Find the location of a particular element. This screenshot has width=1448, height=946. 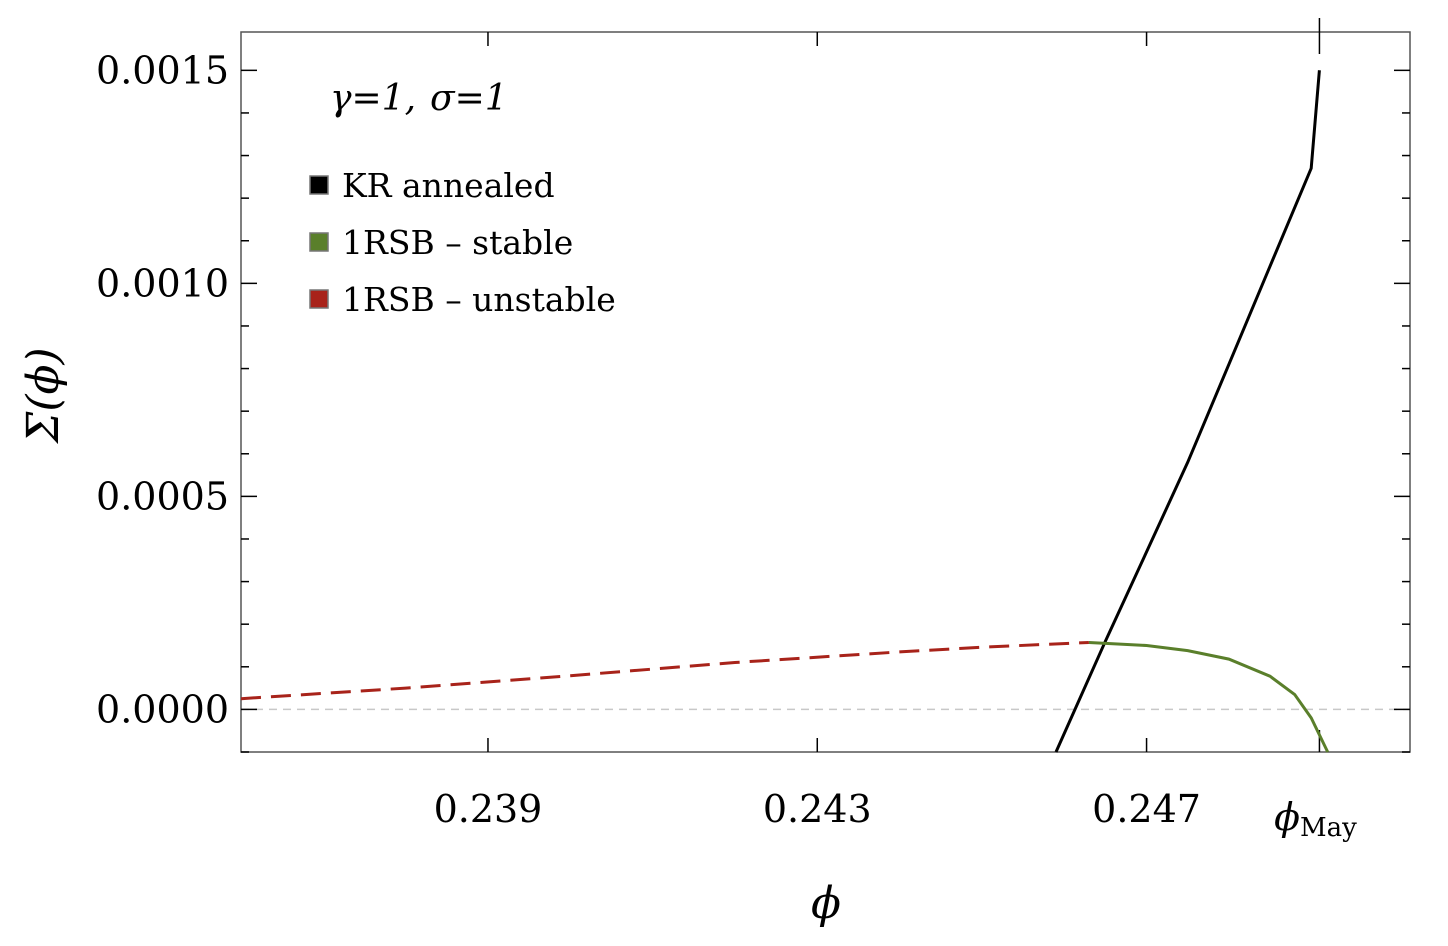

y-tick-label: 0.0010 is located at coordinates (162, 283).